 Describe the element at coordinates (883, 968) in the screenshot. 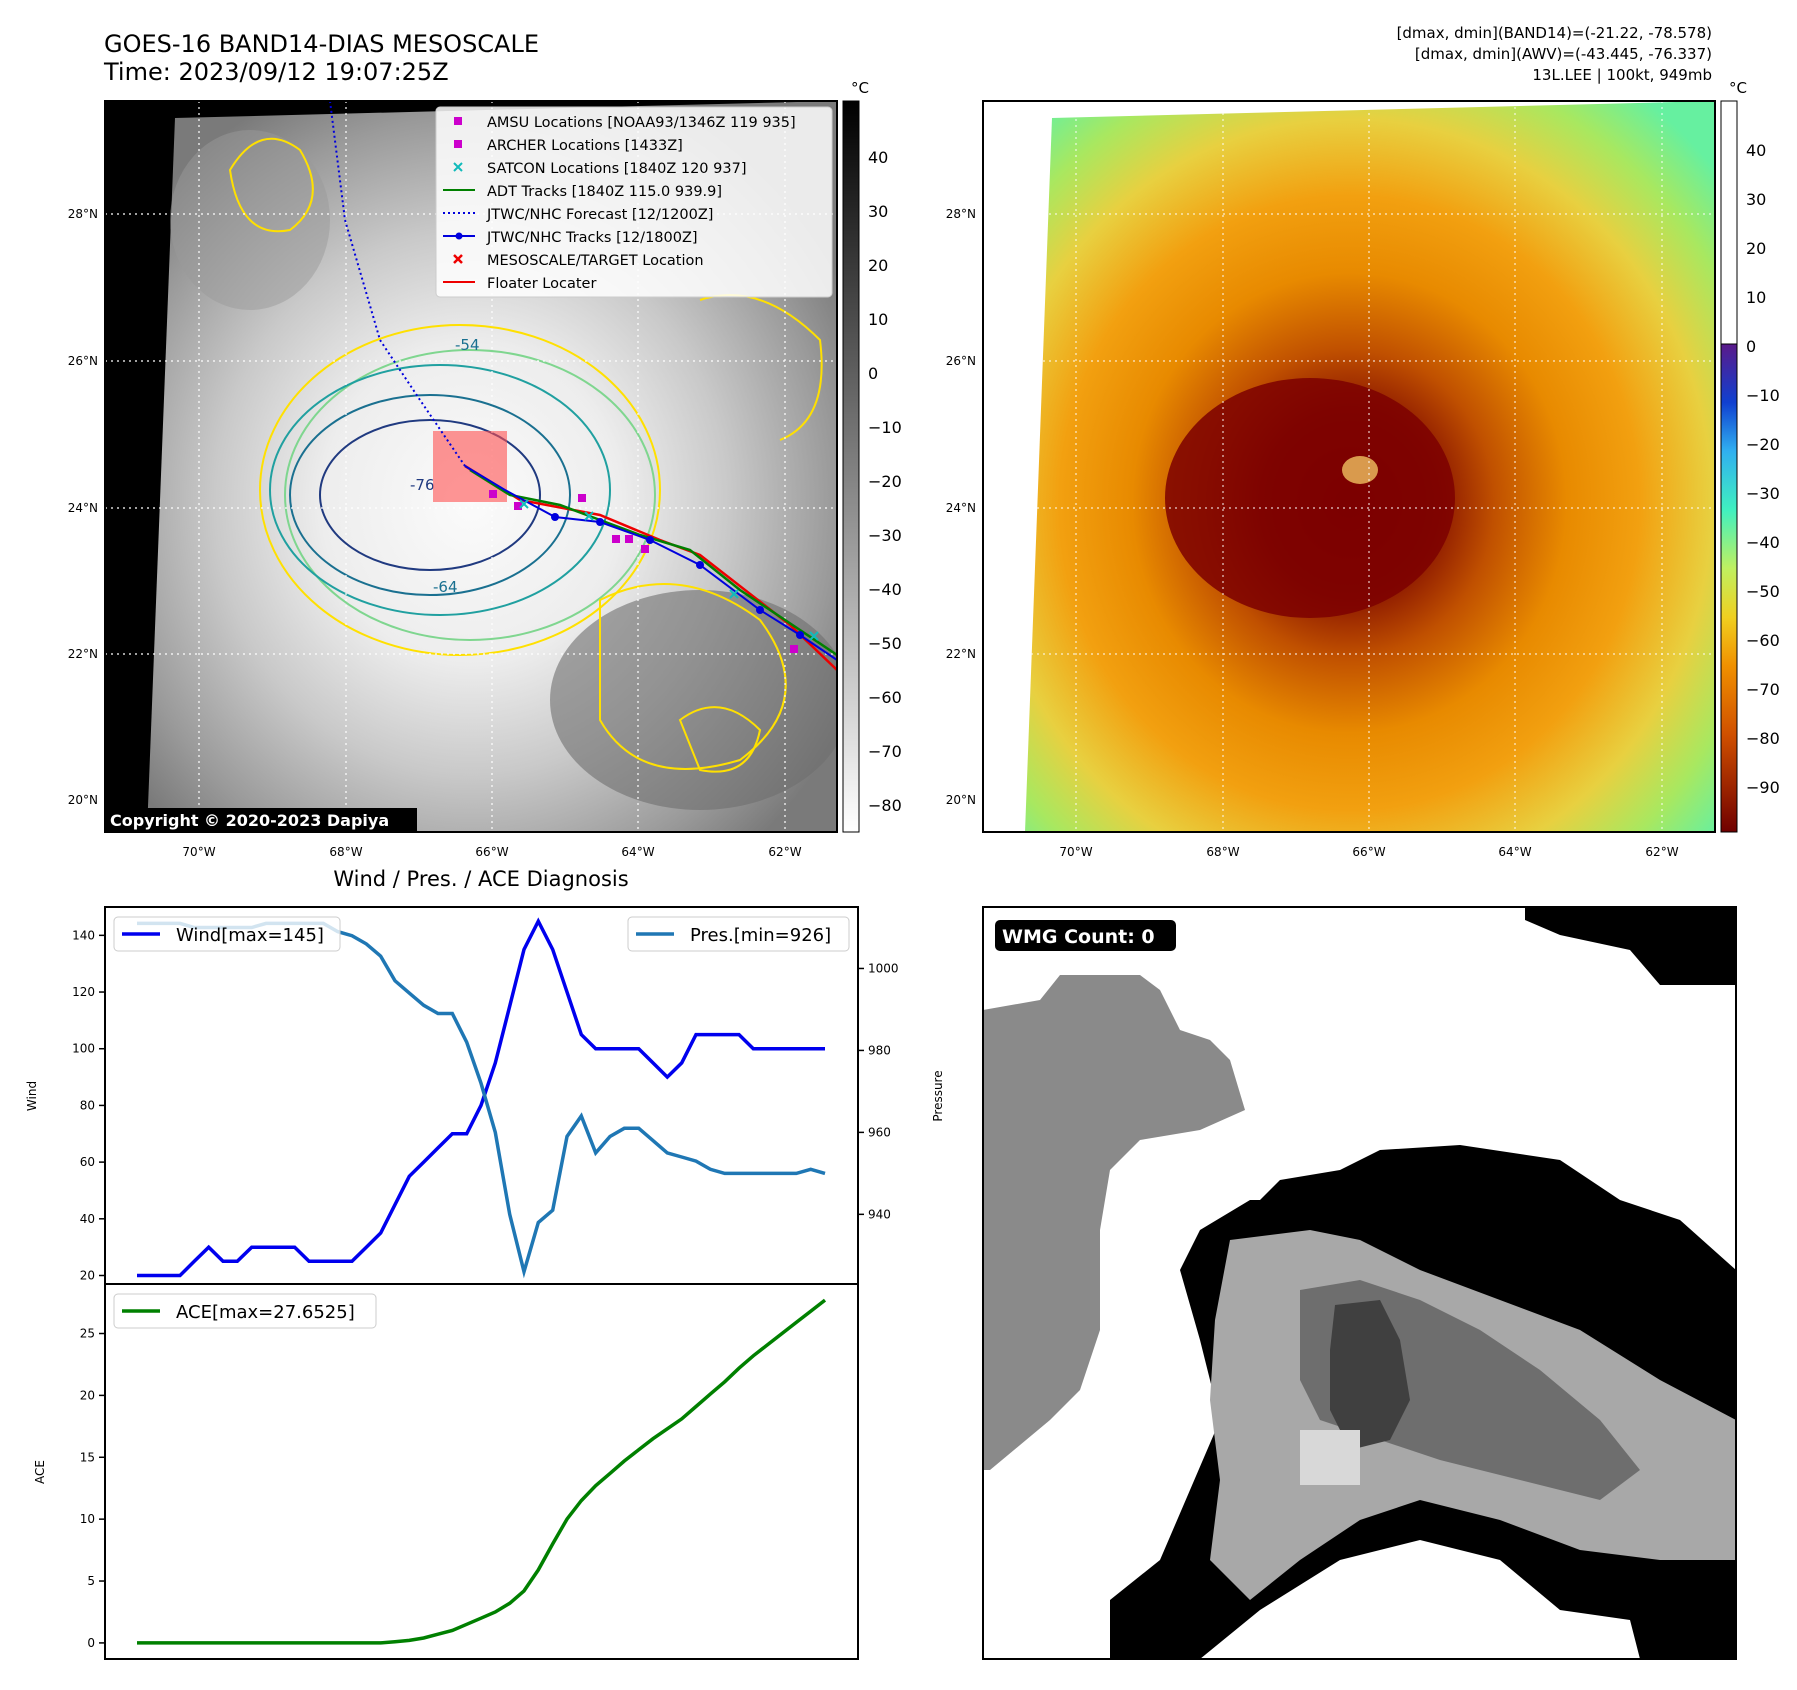

I see `pressure-tick-label: 1000` at that location.